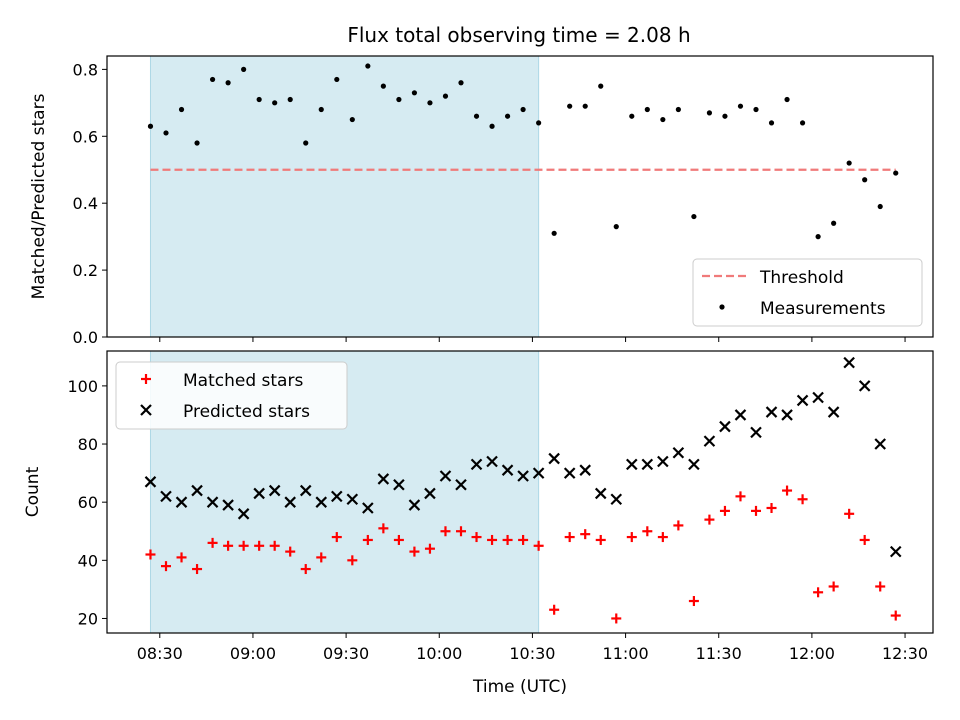 This screenshot has height=720, width=960. Describe the element at coordinates (518, 35) in the screenshot. I see `chart-title: Flux total observing time = 2.08 h` at that location.